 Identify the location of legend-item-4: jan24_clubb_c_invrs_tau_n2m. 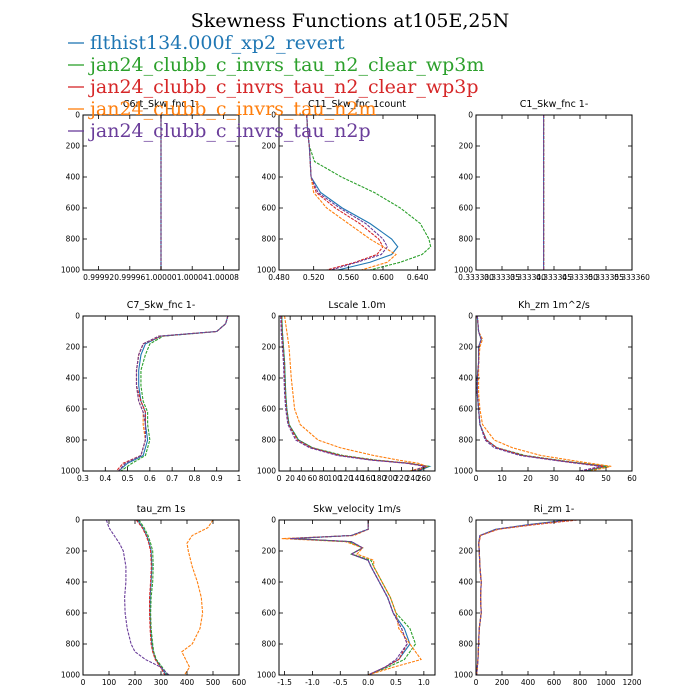
(222, 109).